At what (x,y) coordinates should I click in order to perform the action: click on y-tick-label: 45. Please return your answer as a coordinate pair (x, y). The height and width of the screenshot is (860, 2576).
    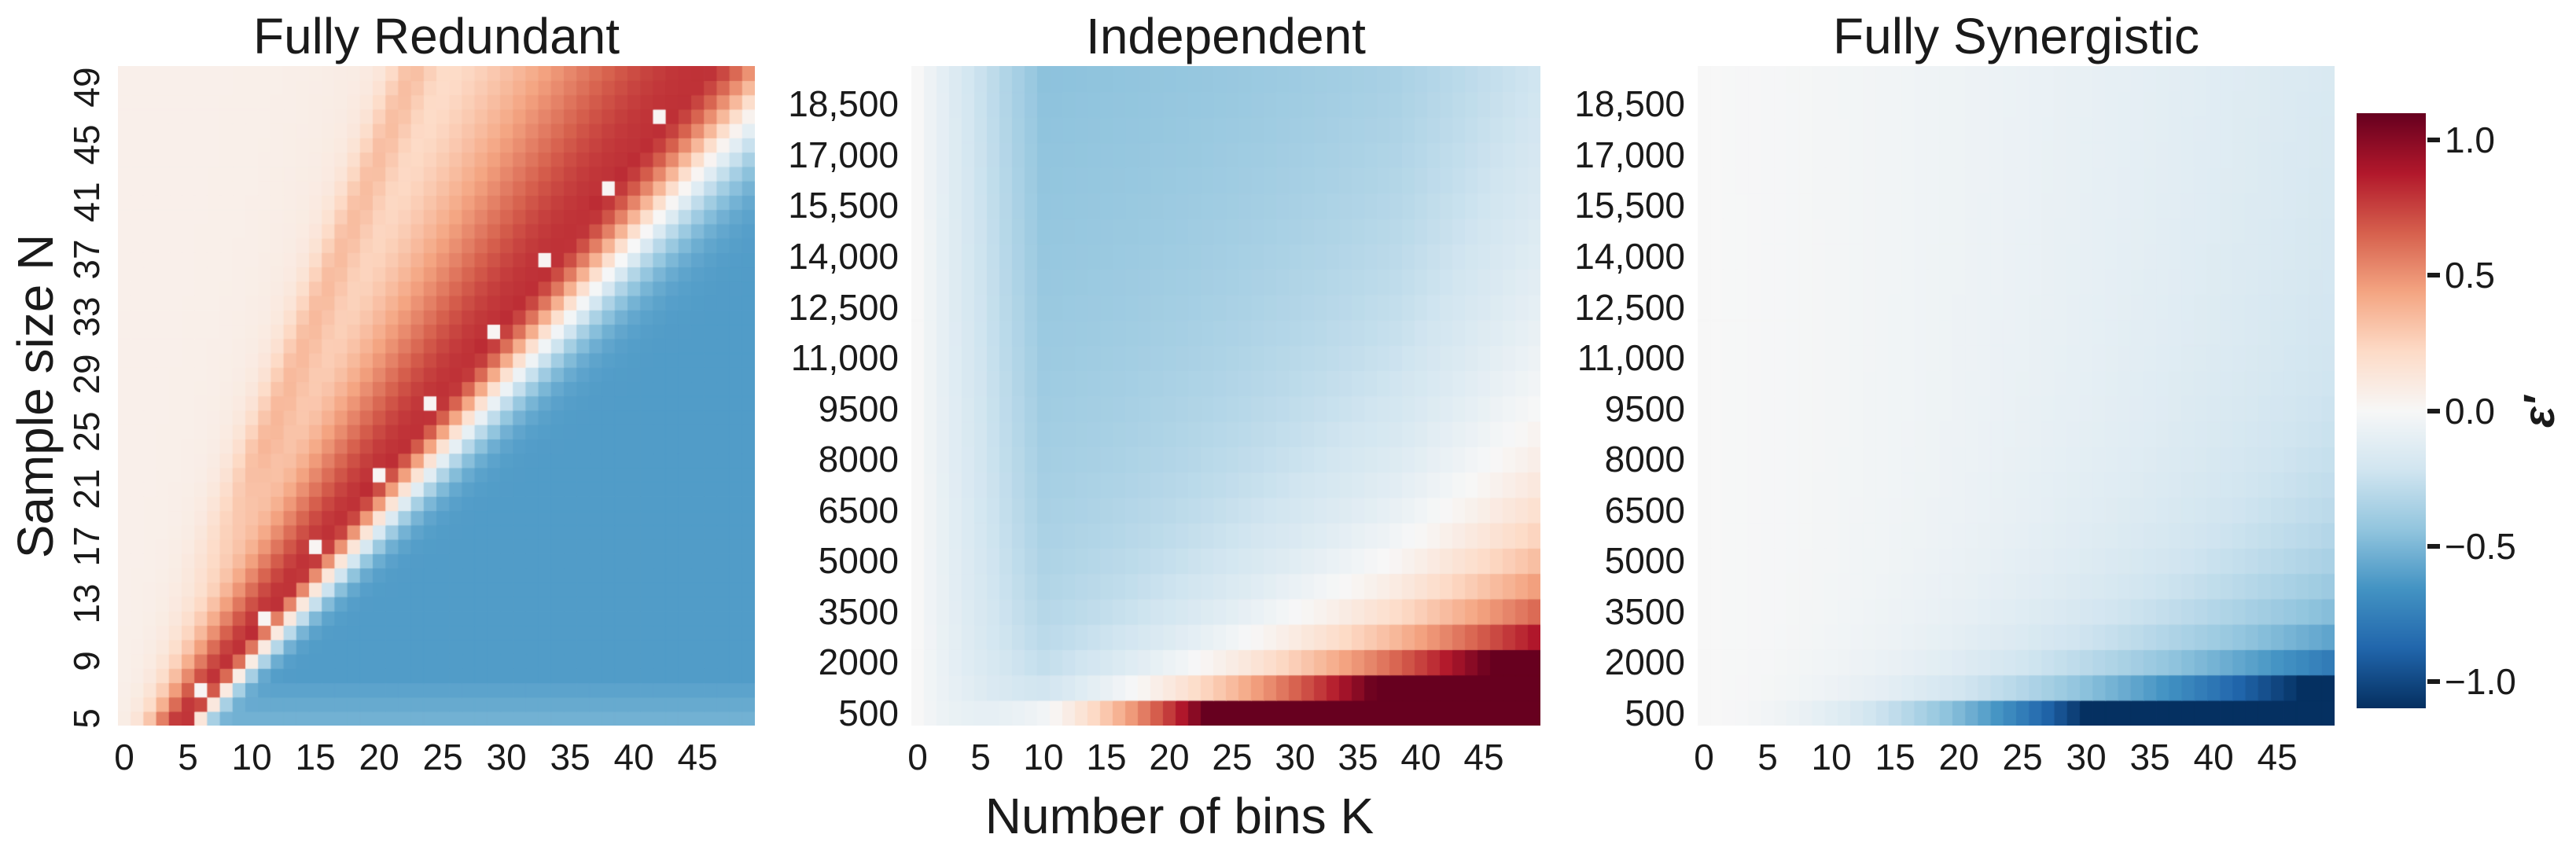
    Looking at the image, I should click on (86, 144).